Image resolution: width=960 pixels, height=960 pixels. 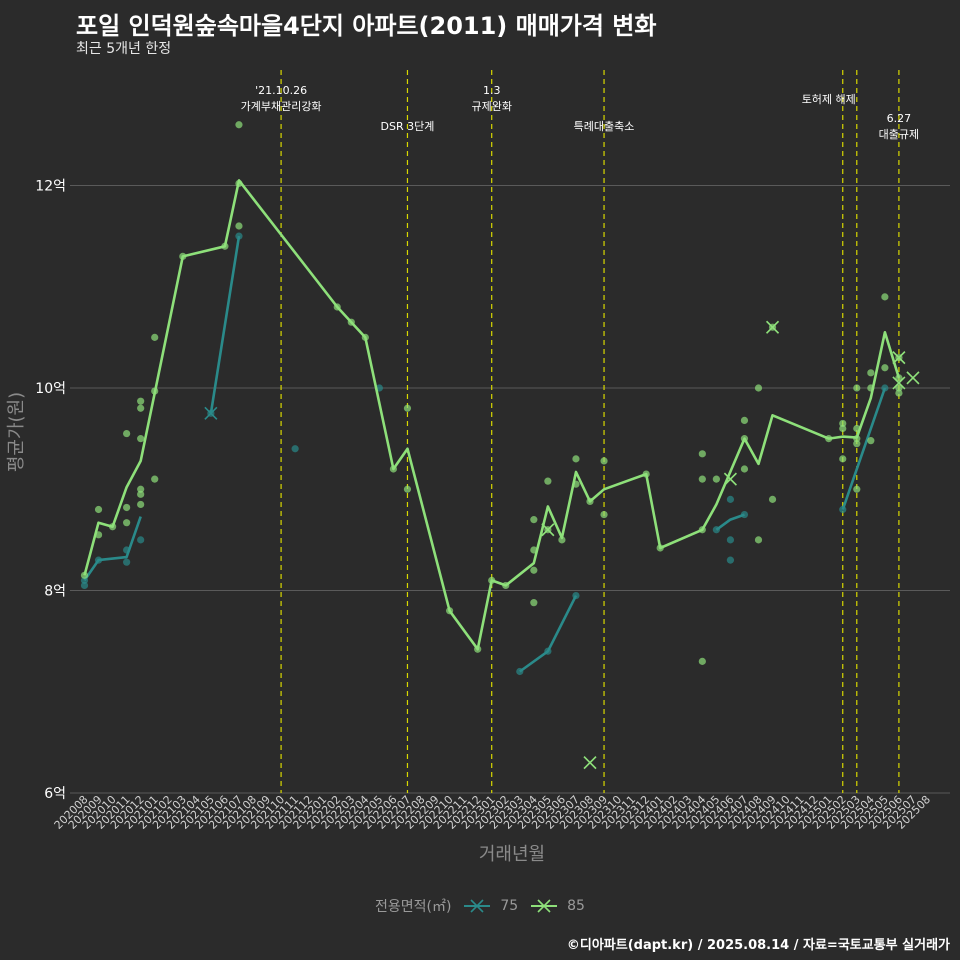 I want to click on legend: 전용면적(㎡) 75 85, so click(x=480, y=906).